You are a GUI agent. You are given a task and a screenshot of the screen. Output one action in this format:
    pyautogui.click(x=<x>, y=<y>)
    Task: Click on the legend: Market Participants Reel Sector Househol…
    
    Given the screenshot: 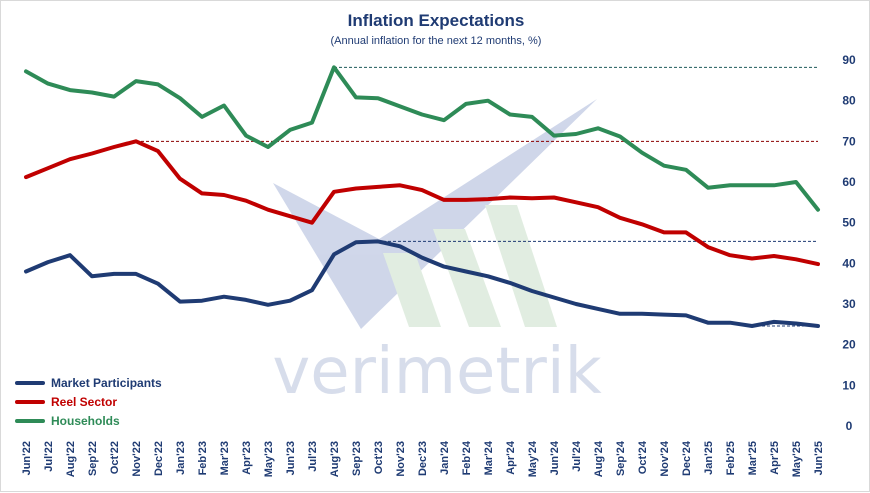 What is the action you would take?
    pyautogui.click(x=88, y=401)
    